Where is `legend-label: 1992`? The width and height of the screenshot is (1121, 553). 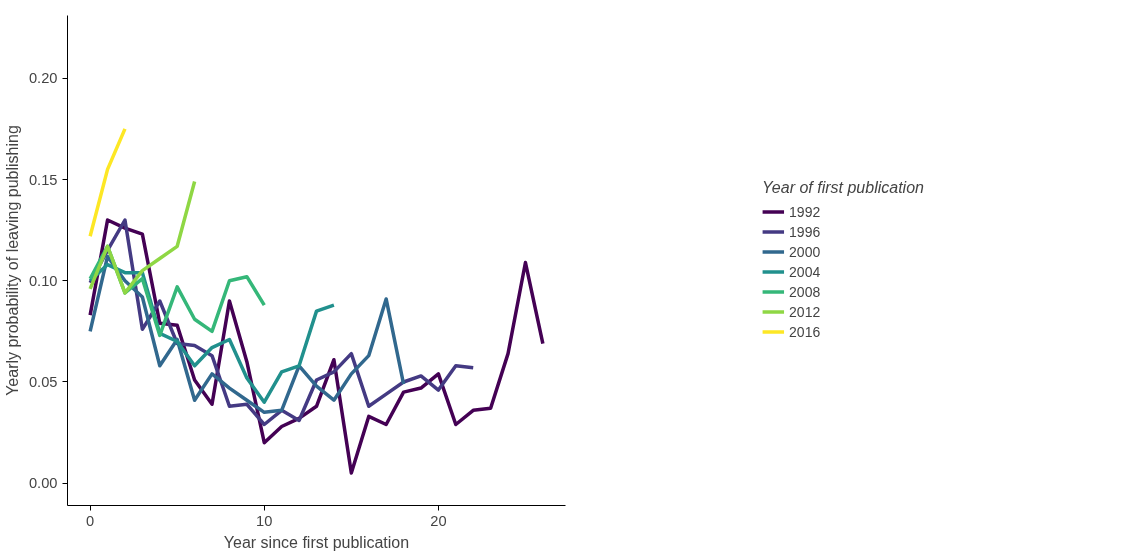
legend-label: 1992 is located at coordinates (805, 211).